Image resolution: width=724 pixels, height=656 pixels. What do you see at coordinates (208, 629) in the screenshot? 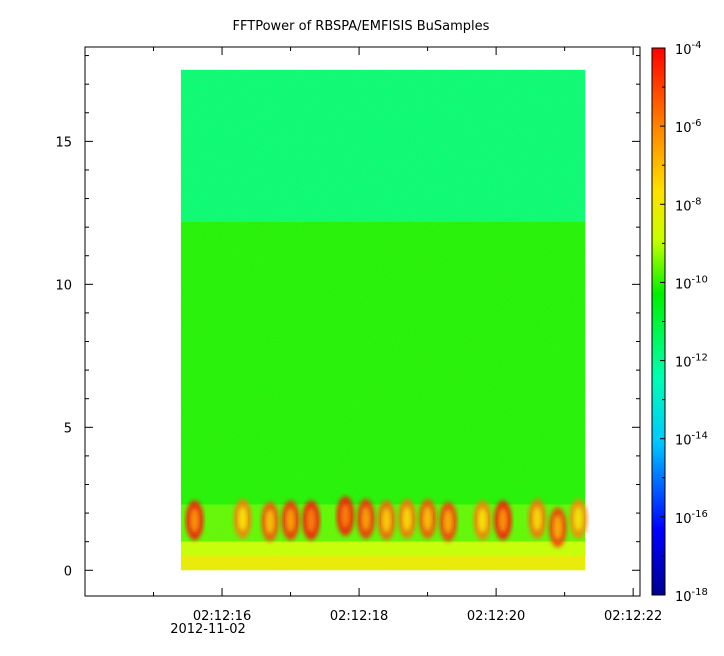
I see `x-axis-date-label: 2012-11-02` at bounding box center [208, 629].